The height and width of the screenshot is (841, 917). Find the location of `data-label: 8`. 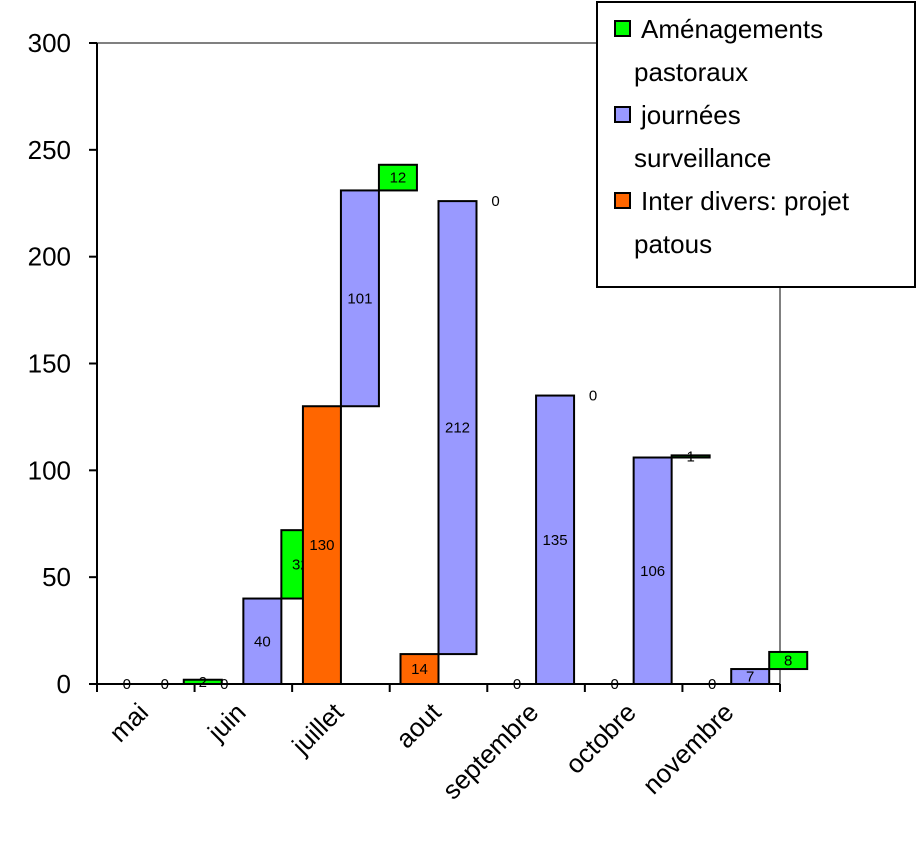

data-label: 8 is located at coordinates (788, 660).